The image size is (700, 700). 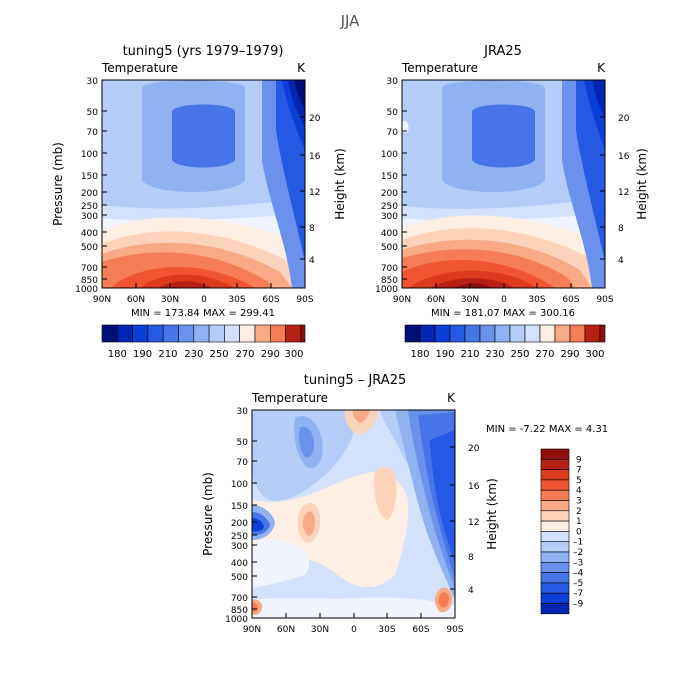 What do you see at coordinates (89, 269) in the screenshot?
I see `svg-text: 700` at bounding box center [89, 269].